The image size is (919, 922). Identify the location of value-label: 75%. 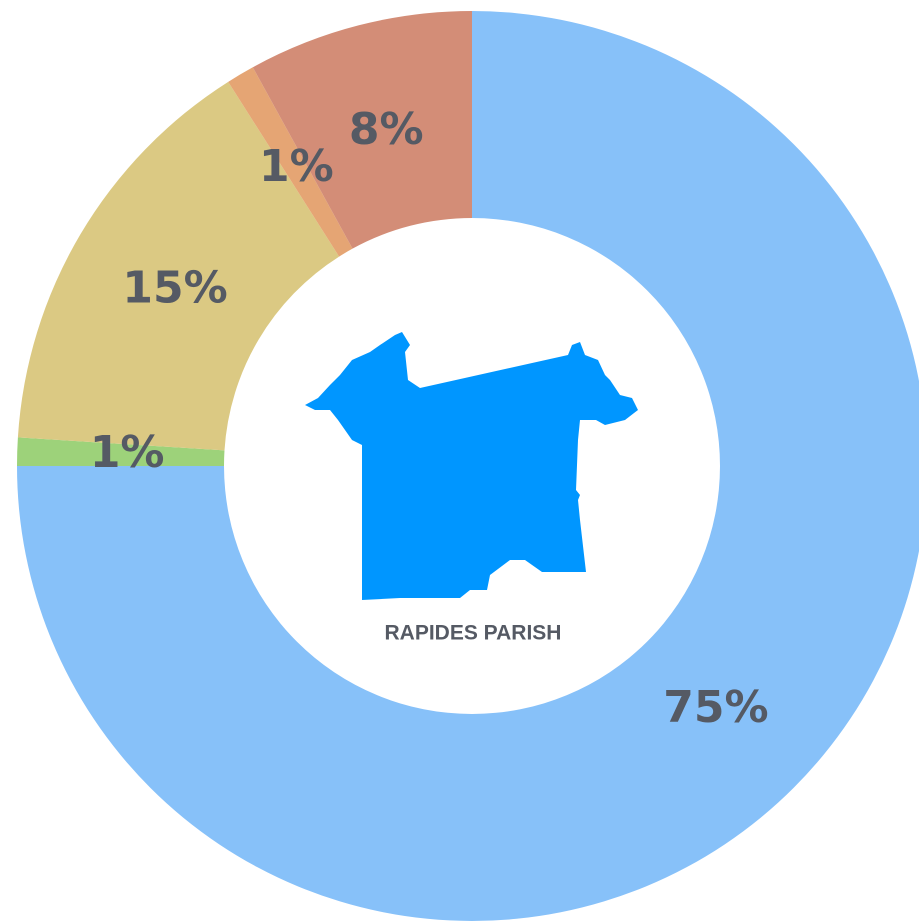
(715, 707).